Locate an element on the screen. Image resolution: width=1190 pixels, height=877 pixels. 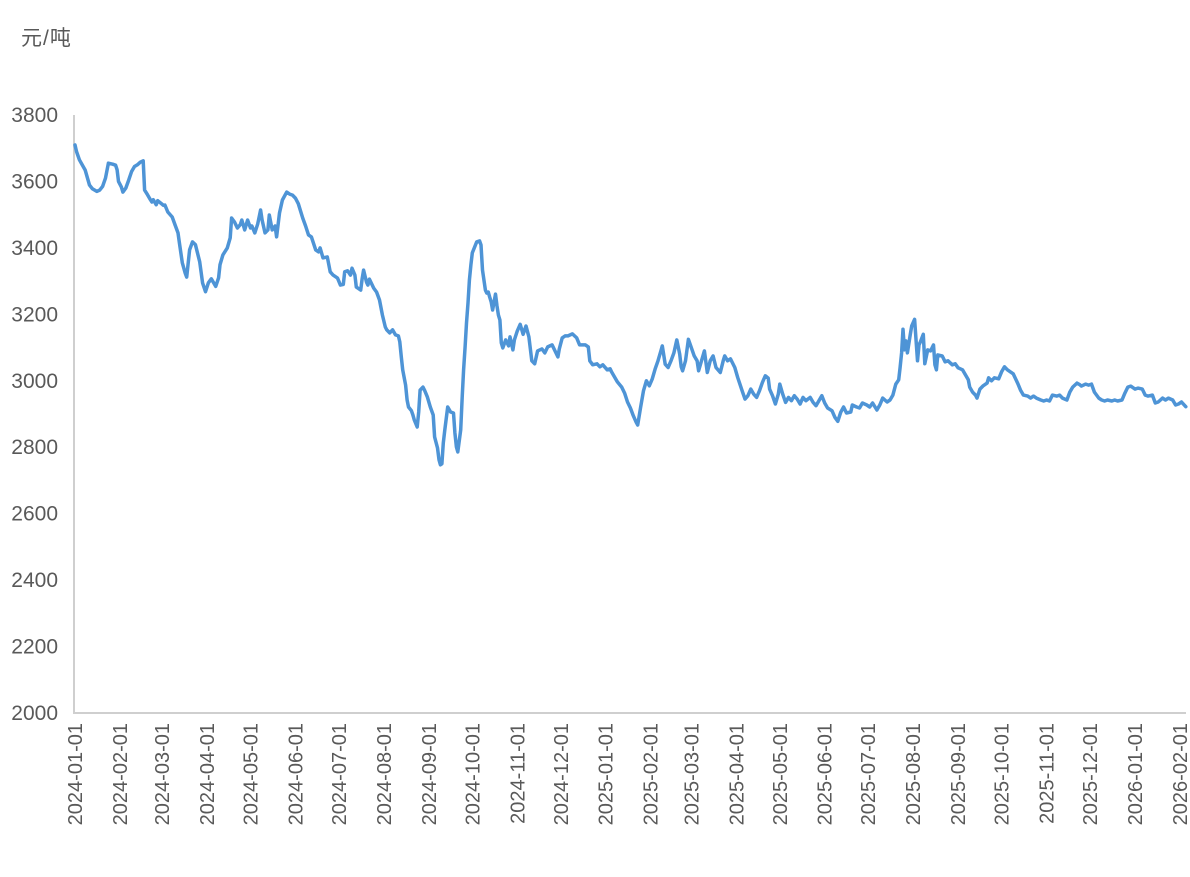
x-axis-tick-label: 2024-08-01 is located at coordinates (385, 774).